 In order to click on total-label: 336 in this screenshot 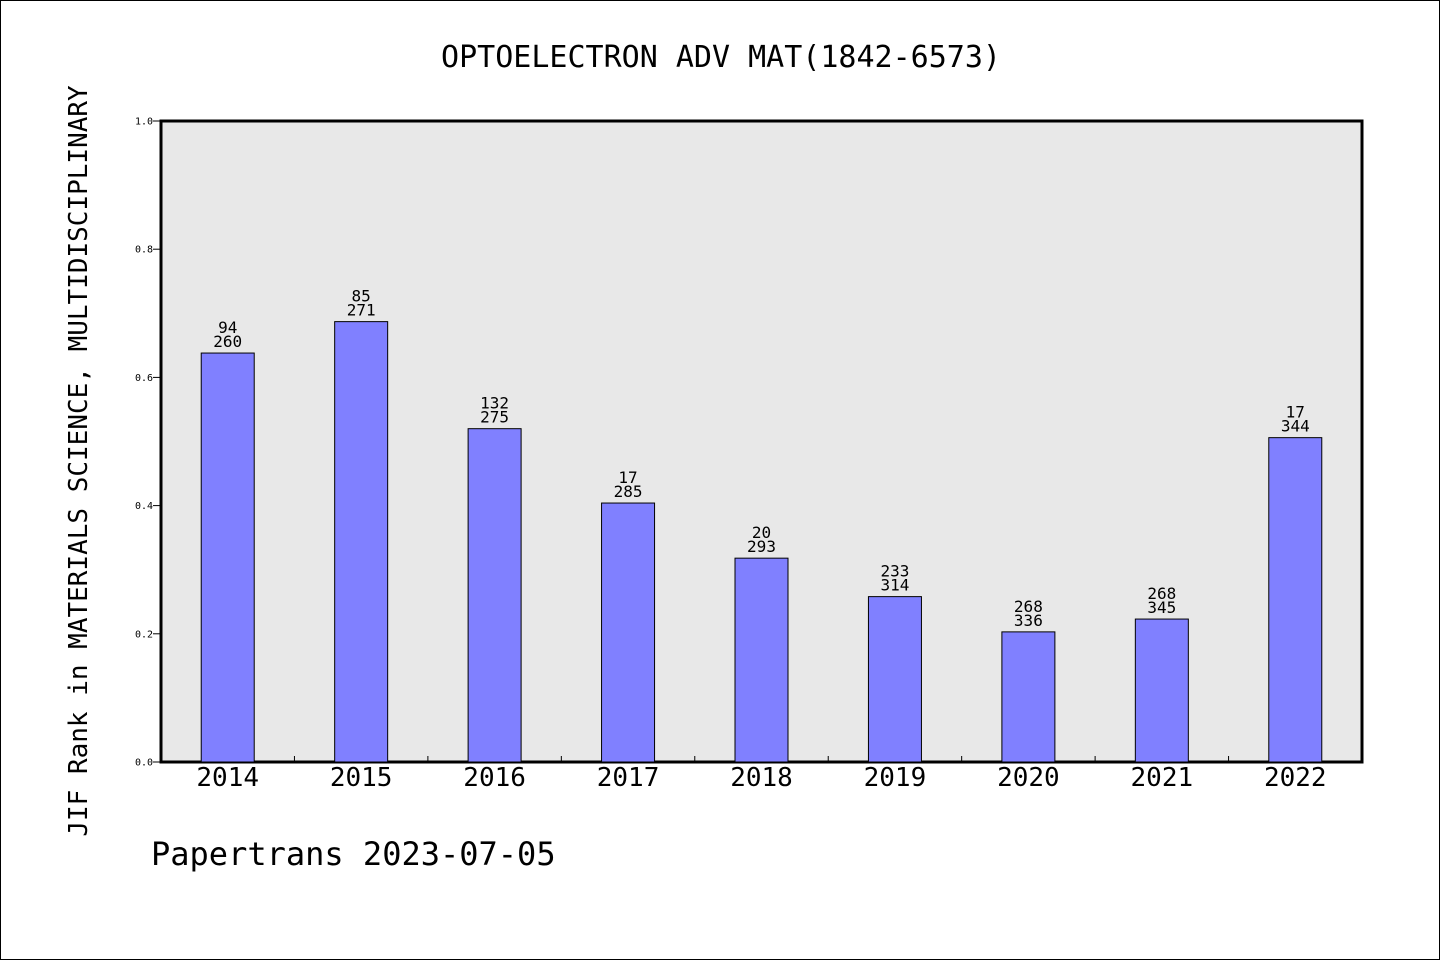, I will do `click(1028, 620)`.